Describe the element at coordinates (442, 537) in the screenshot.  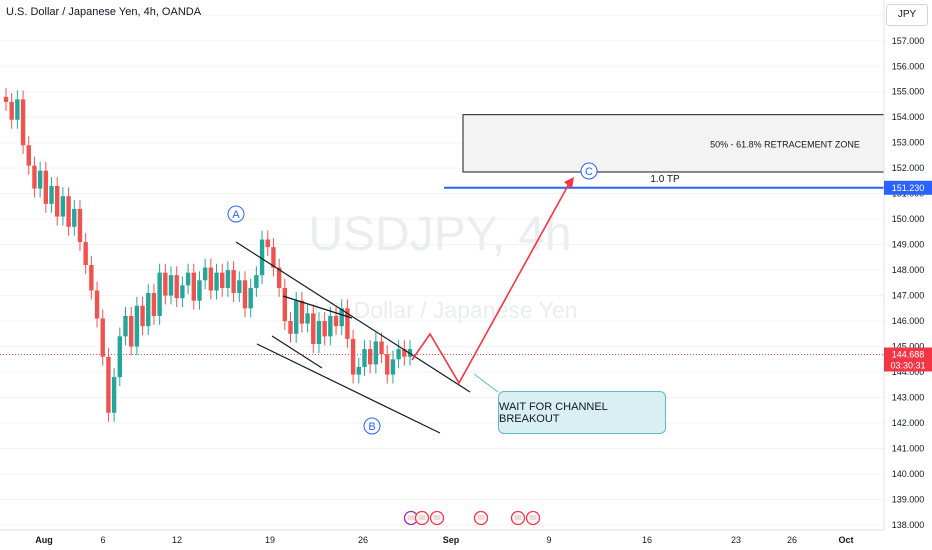
I see `time-axis: Aug 6 12 19 26 Sep 9 16 23 26 Oct` at that location.